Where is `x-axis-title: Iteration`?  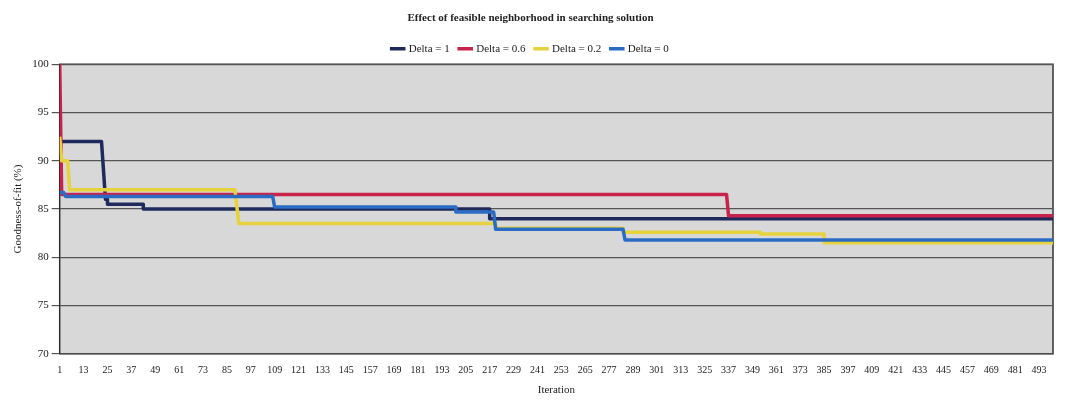
x-axis-title: Iteration is located at coordinates (556, 389).